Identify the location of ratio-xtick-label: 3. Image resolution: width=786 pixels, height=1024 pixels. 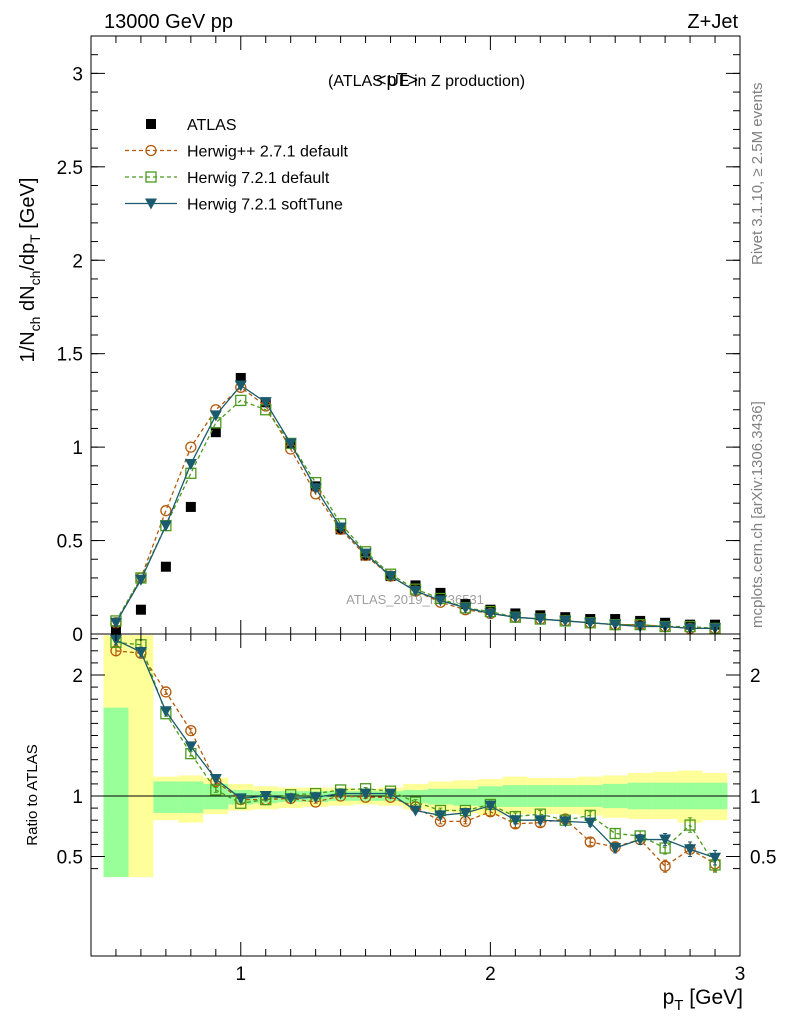
(740, 974).